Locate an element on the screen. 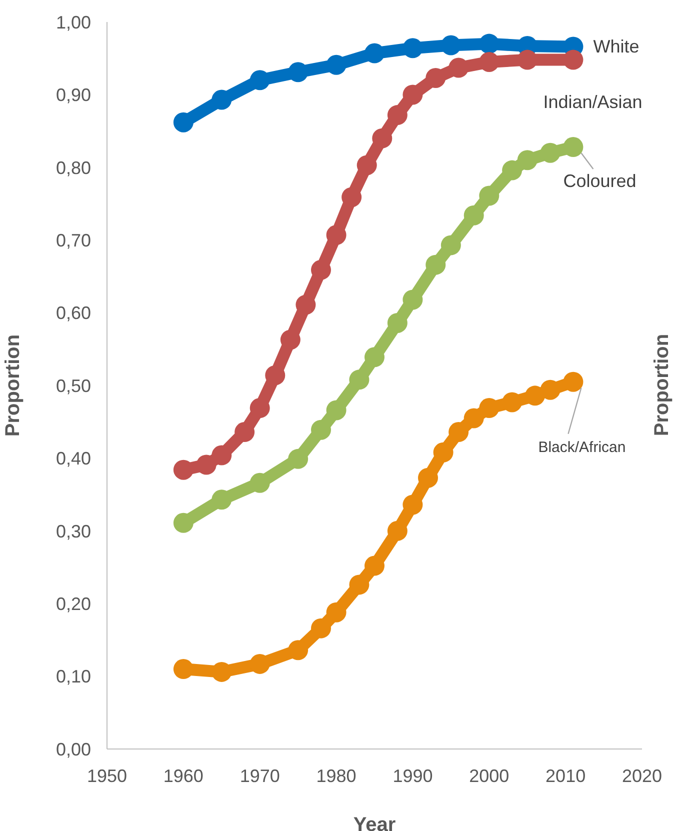  y-tick-label: 1,00 is located at coordinates (73, 22).